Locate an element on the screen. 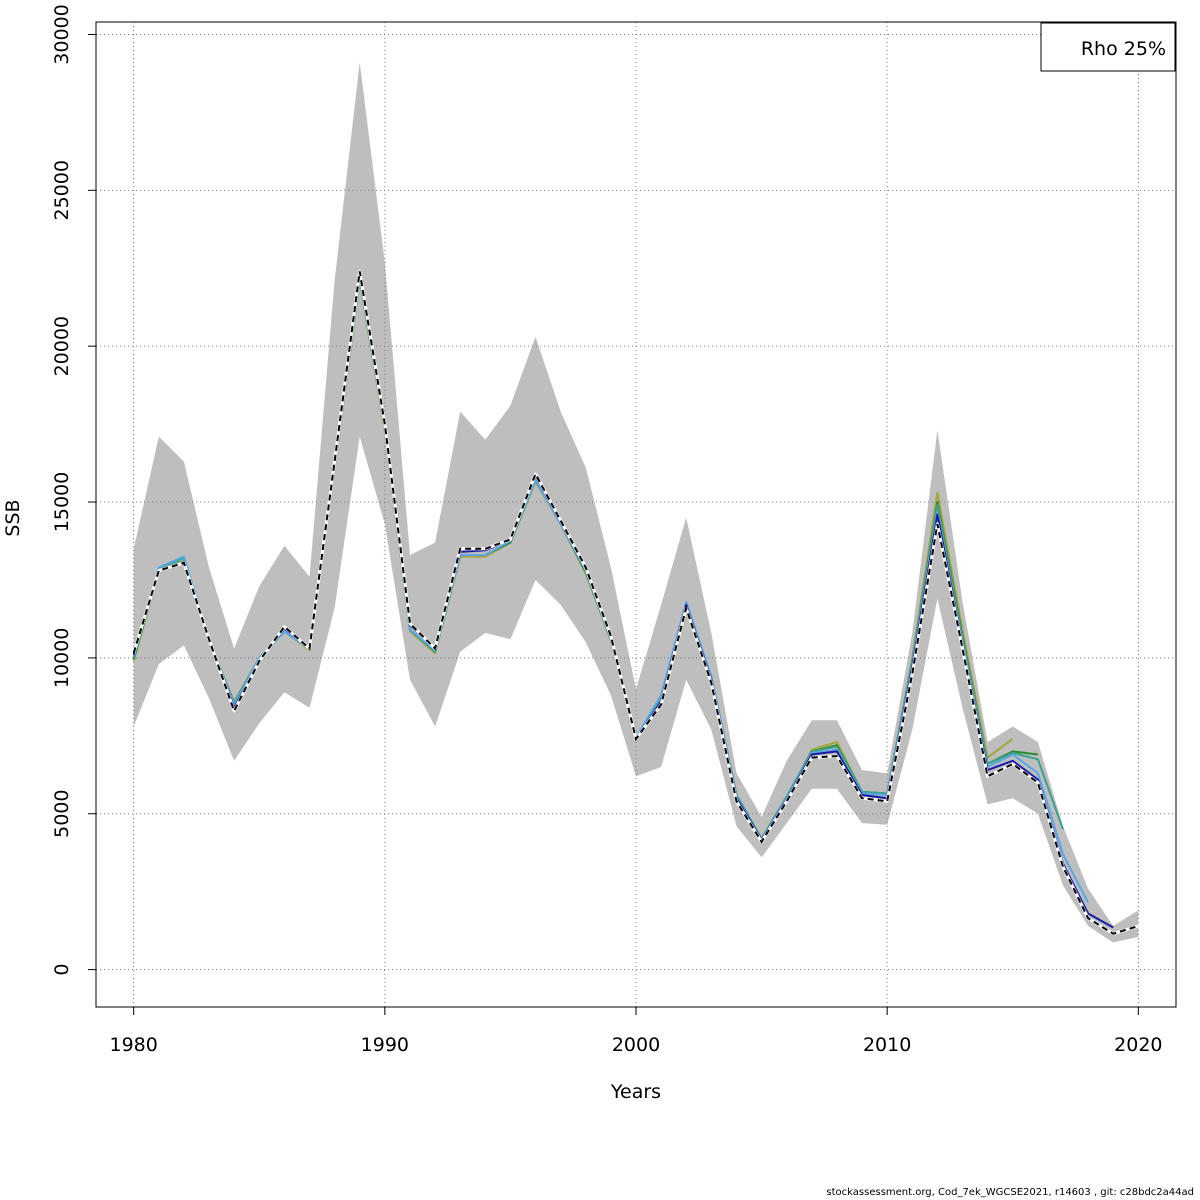 The height and width of the screenshot is (1200, 1200). y-tick-label: 30000 is located at coordinates (62, 34).